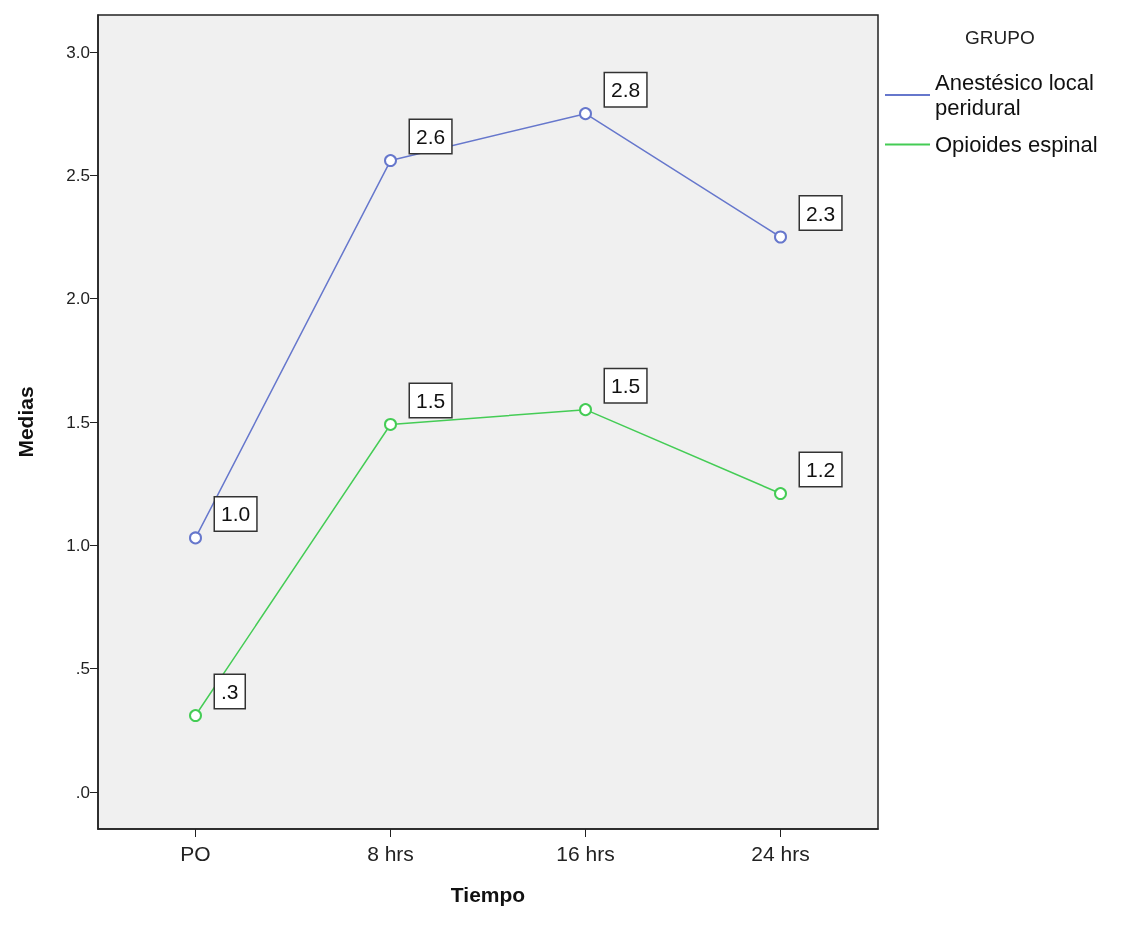 This screenshot has width=1140, height=932. What do you see at coordinates (78, 175) in the screenshot?
I see `y-tick-label: 2.5` at bounding box center [78, 175].